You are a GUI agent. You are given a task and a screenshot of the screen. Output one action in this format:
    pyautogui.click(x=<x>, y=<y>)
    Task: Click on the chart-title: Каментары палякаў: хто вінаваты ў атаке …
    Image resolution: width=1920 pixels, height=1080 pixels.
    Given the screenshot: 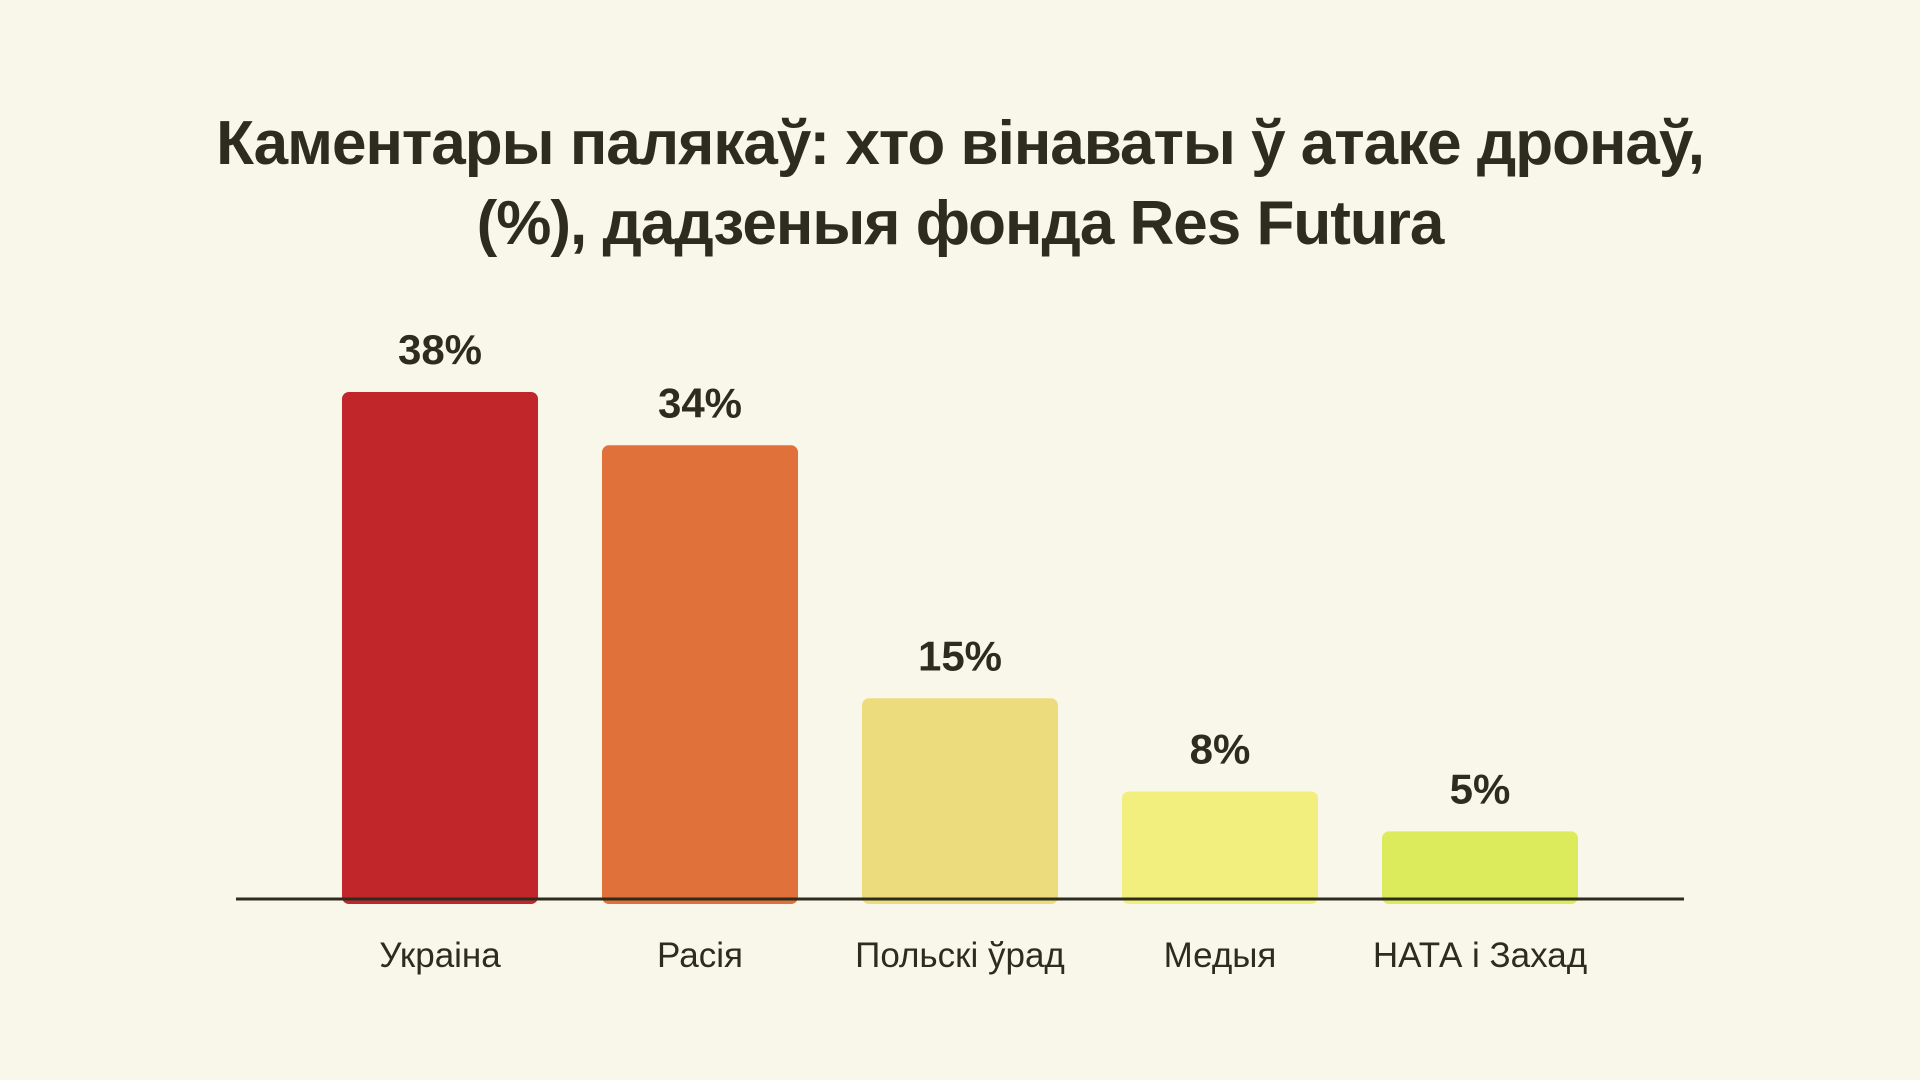 What is the action you would take?
    pyautogui.click(x=960, y=184)
    